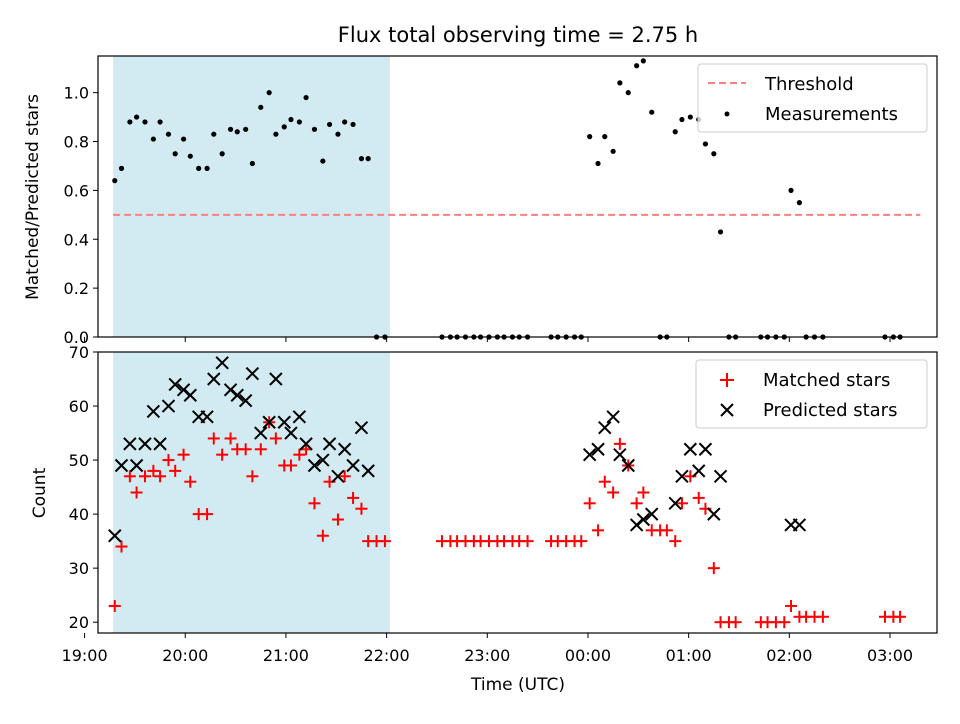 The image size is (960, 724). What do you see at coordinates (727, 380) in the screenshot?
I see `legend-matched-swatch` at bounding box center [727, 380].